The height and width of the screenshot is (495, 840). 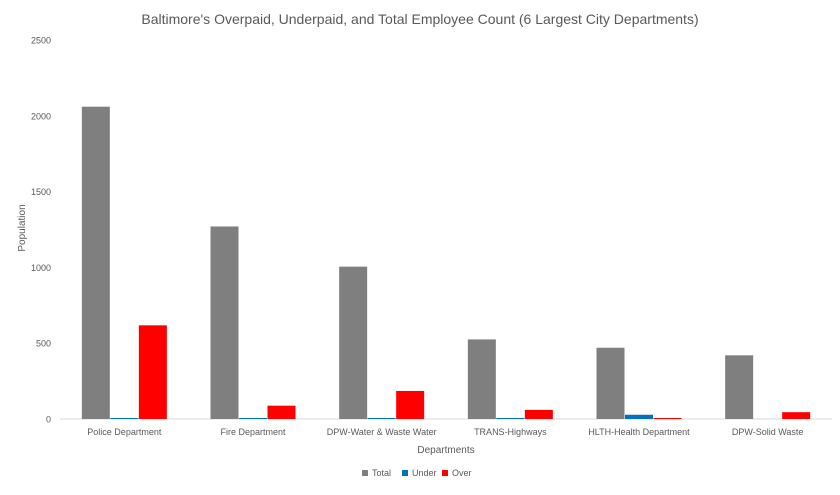 I want to click on legend-label-total: Total, so click(x=381, y=473).